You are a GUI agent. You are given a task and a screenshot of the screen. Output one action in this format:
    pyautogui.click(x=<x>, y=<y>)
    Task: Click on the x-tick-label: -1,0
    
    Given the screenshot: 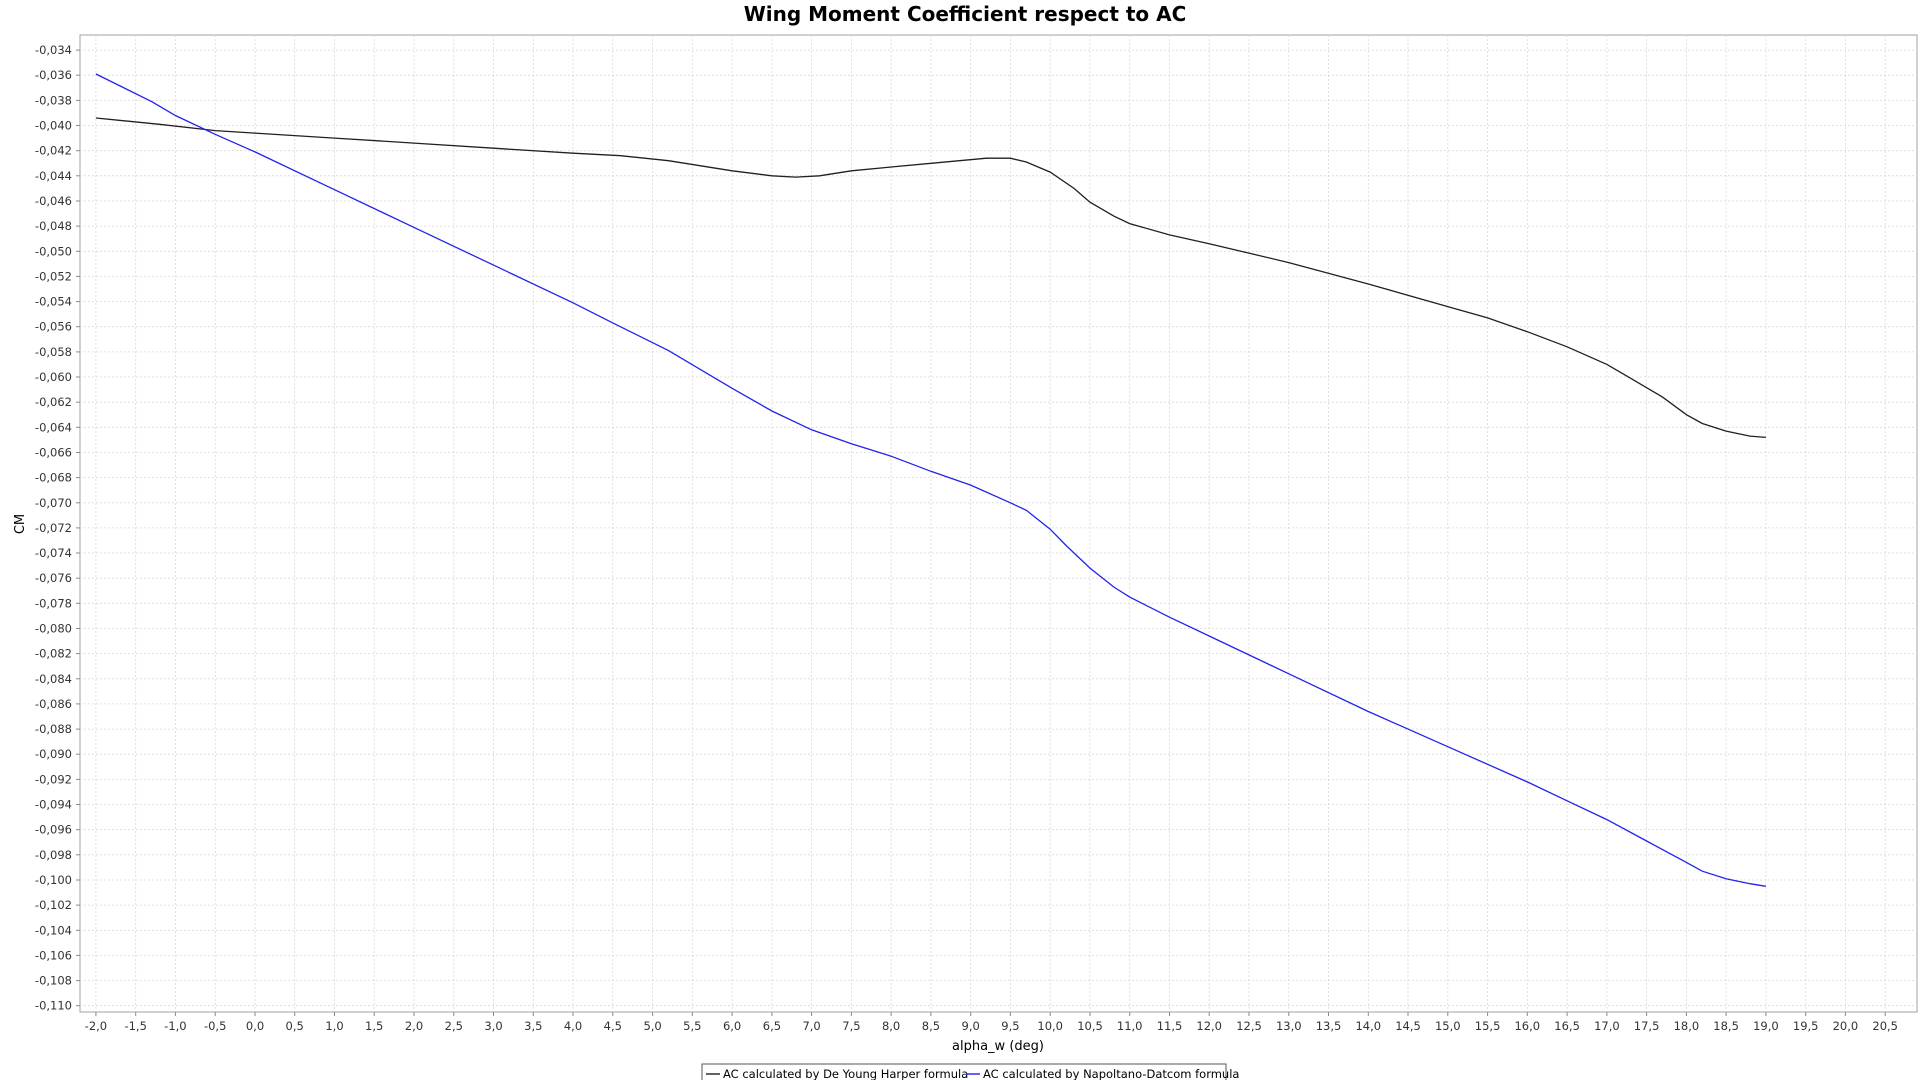 What is the action you would take?
    pyautogui.click(x=175, y=1026)
    